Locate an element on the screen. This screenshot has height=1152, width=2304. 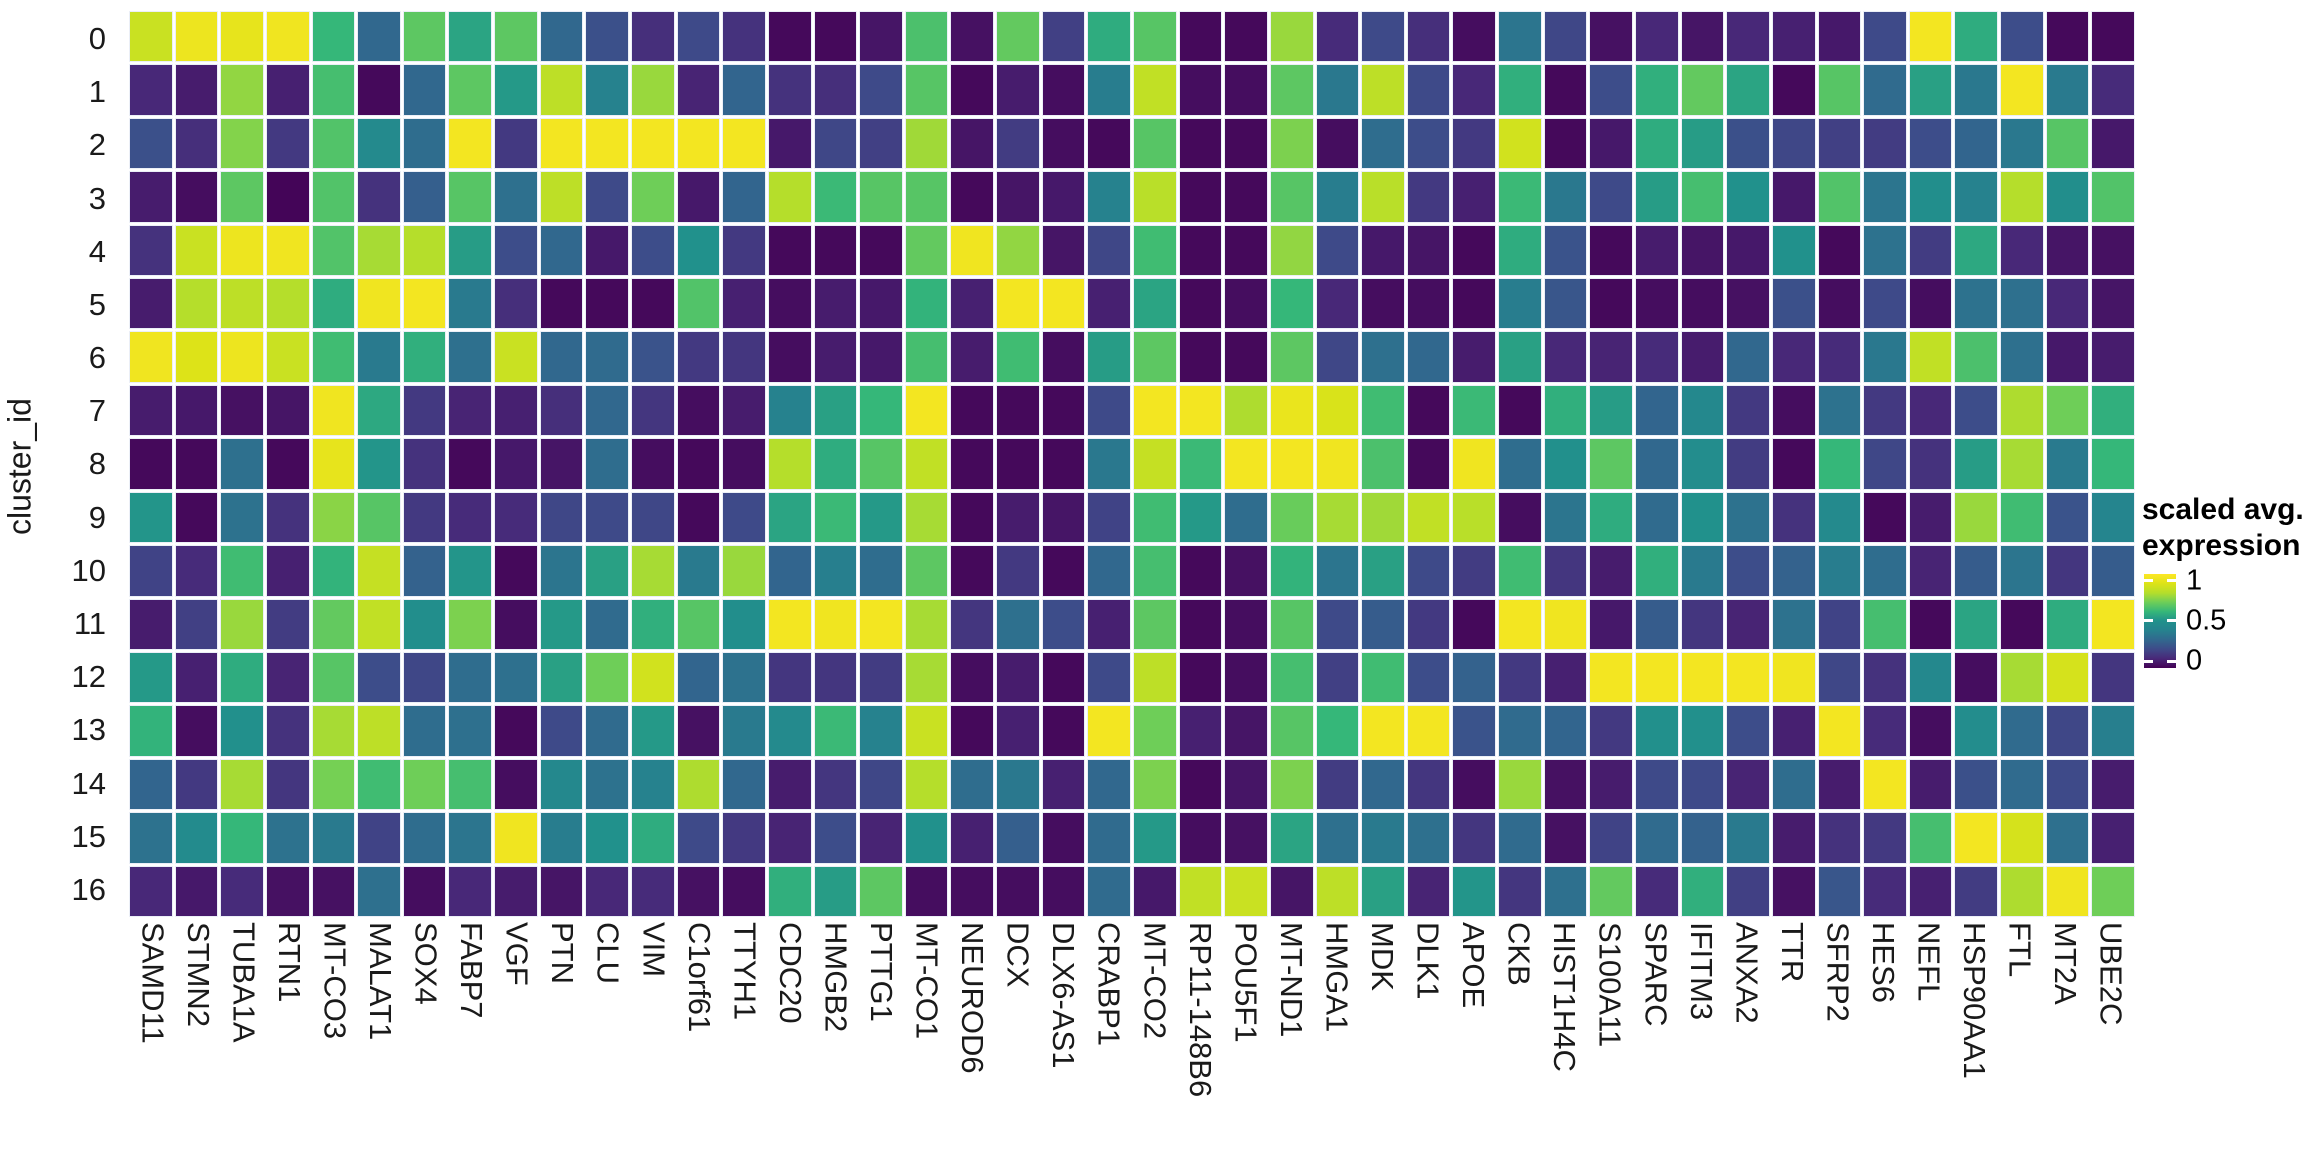
x-axis-tick-label: S100A11 is located at coordinates (1610, 985).